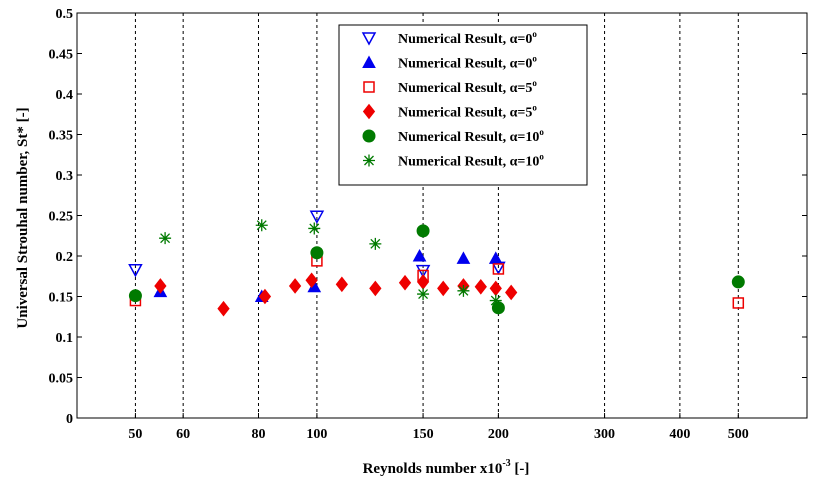 The width and height of the screenshot is (825, 486). I want to click on legend-marker-star, so click(369, 160).